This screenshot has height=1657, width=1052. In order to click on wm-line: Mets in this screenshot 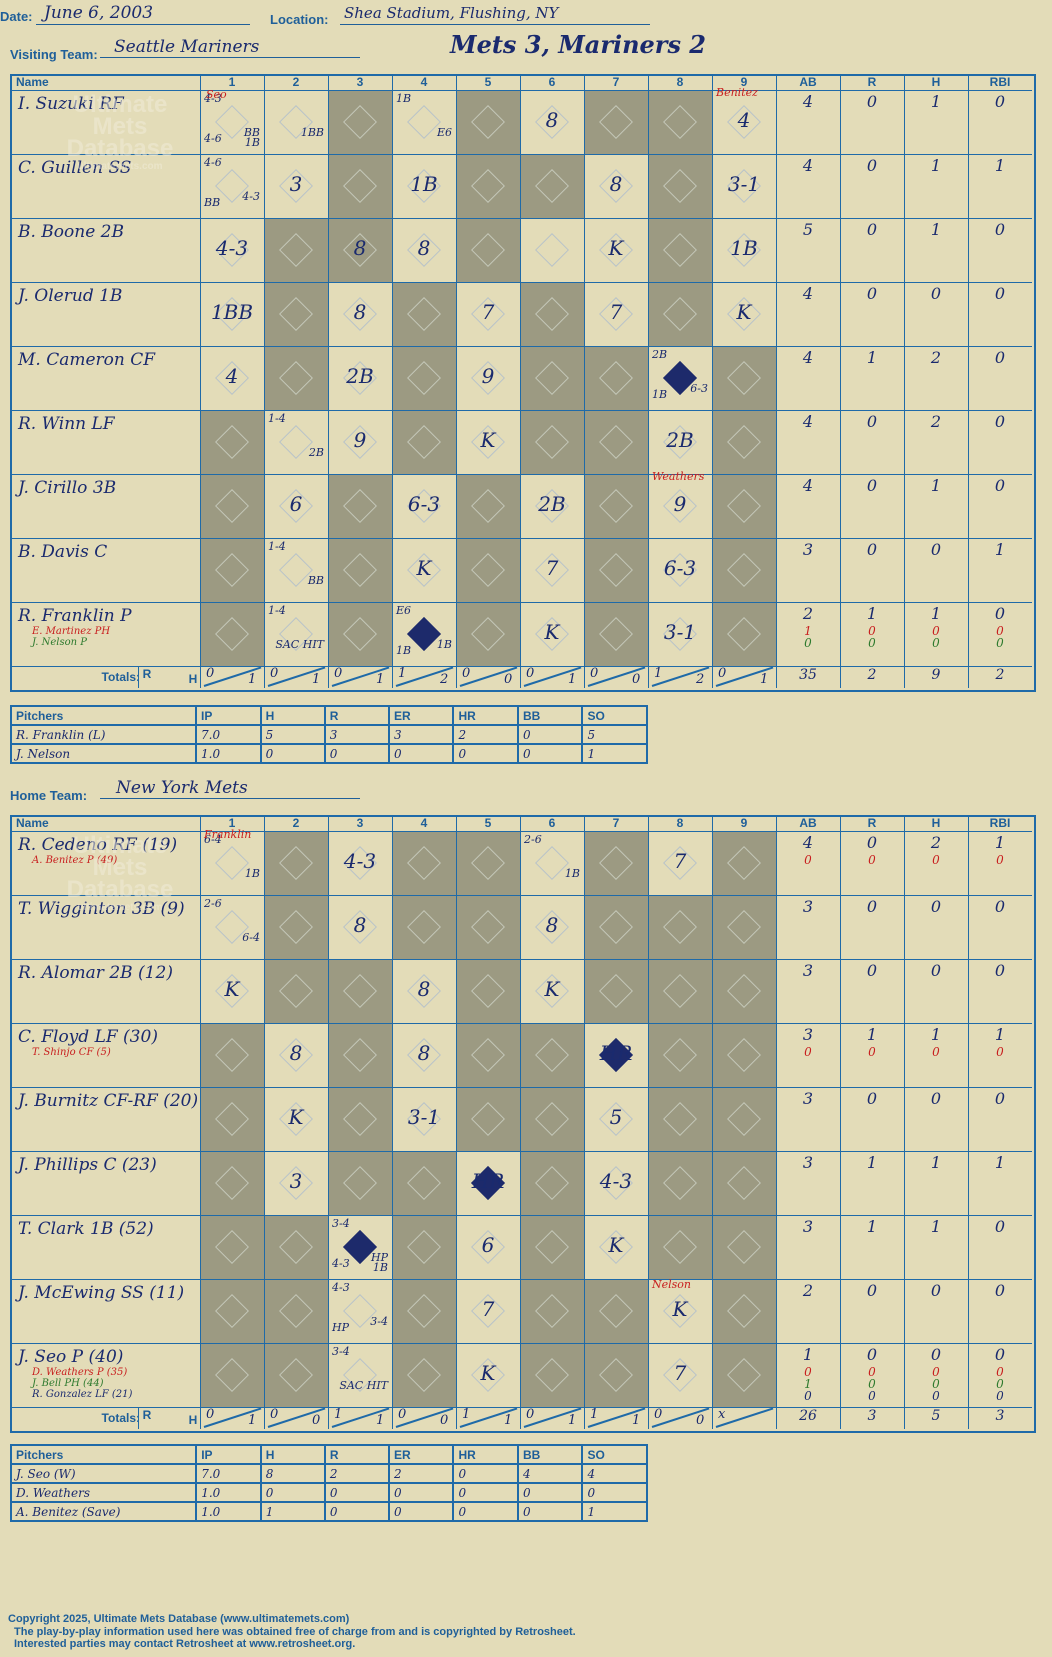, I will do `click(120, 867)`.